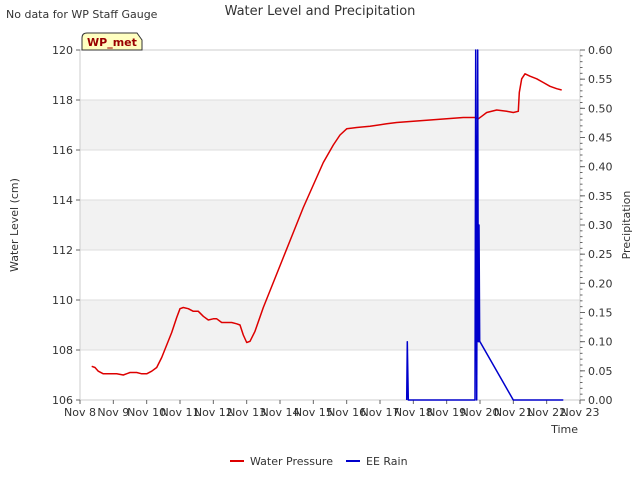  Describe the element at coordinates (600, 167) in the screenshot. I see `right-tick-label: 0.40` at that location.